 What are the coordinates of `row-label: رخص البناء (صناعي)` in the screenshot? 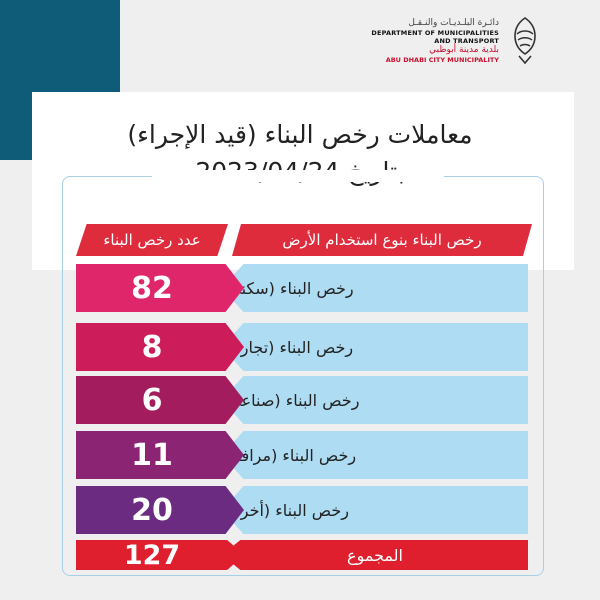 It's located at (375, 400).